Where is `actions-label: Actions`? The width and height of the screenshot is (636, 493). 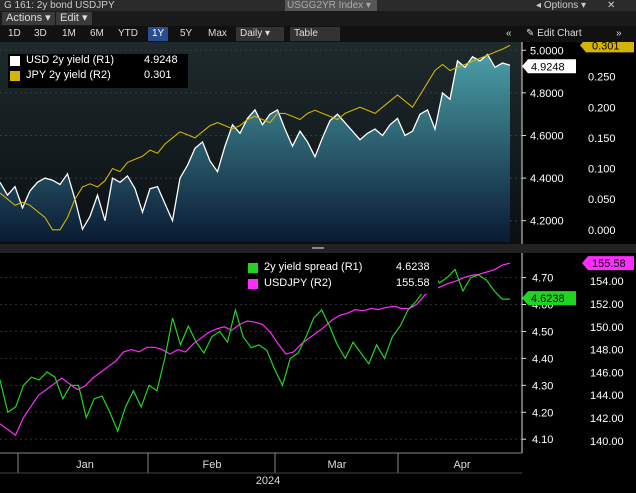
actions-label: Actions is located at coordinates (24, 18).